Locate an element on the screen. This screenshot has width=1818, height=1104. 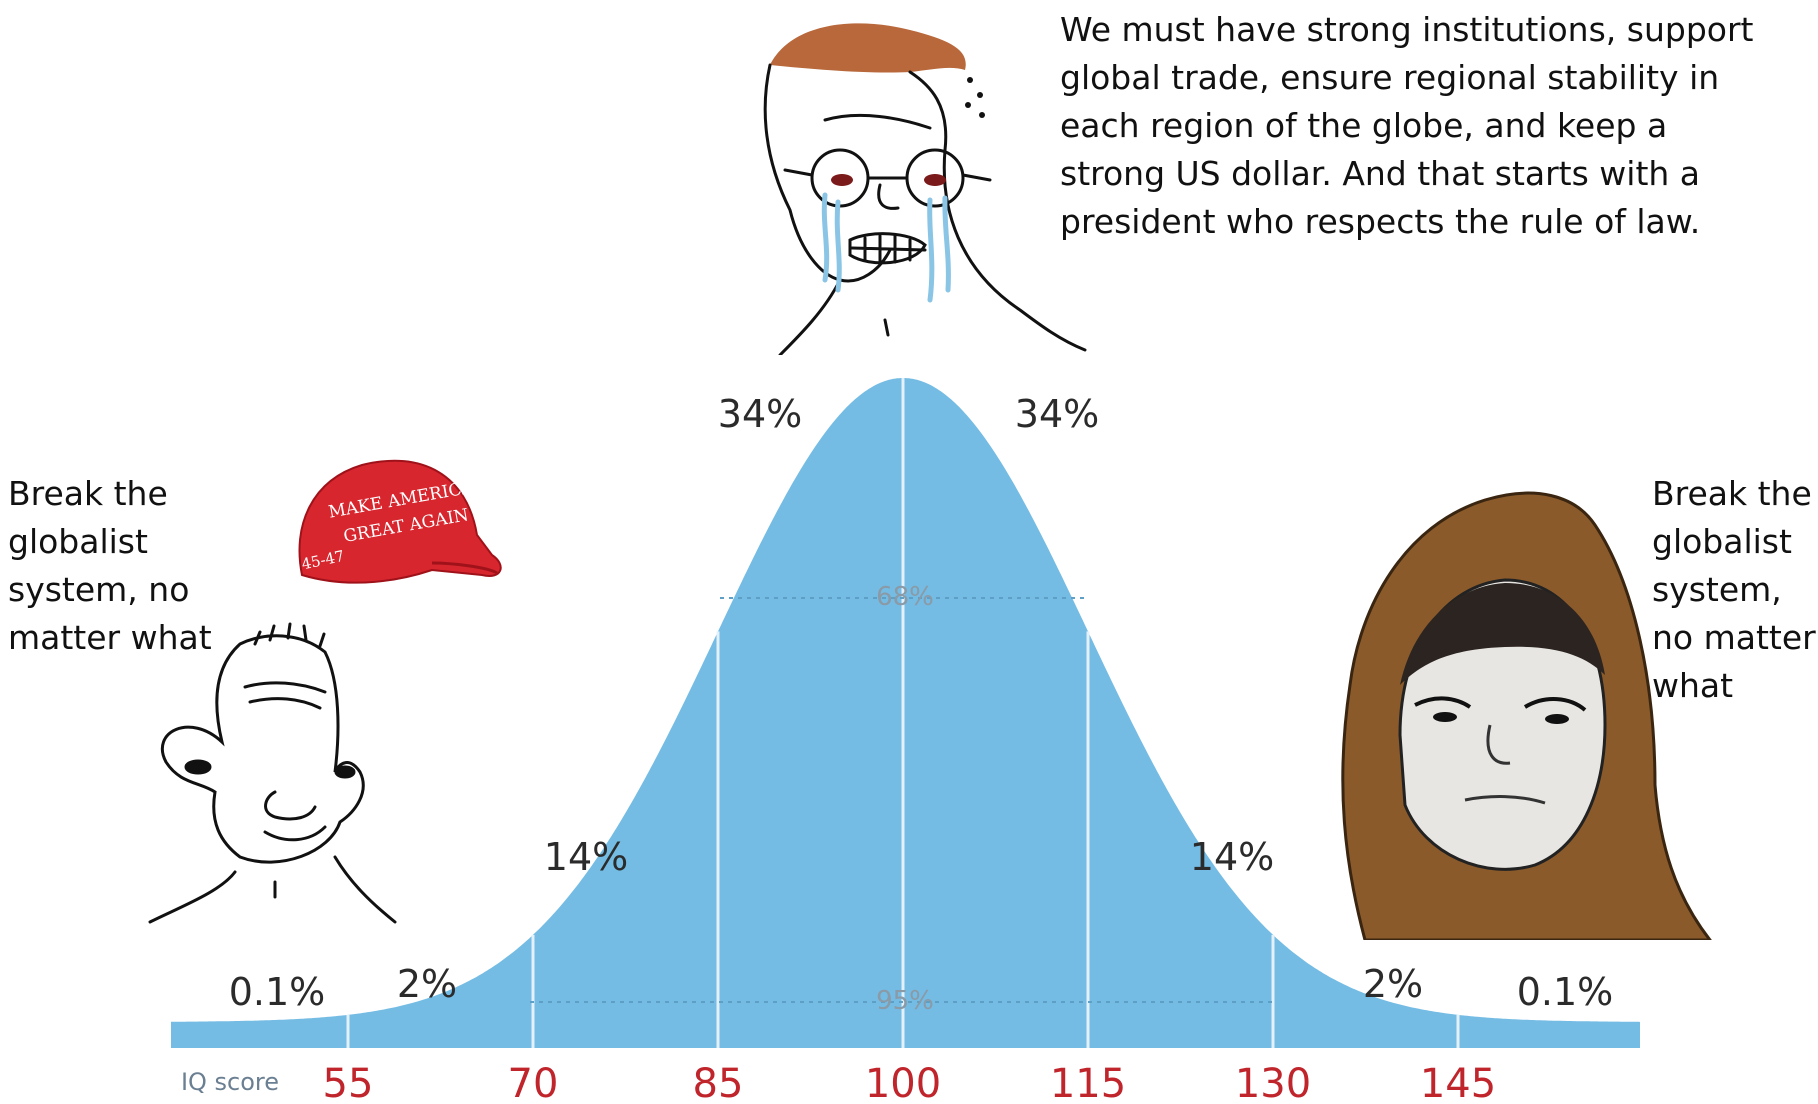
pct-right-tail: 2% is located at coordinates (1393, 984).